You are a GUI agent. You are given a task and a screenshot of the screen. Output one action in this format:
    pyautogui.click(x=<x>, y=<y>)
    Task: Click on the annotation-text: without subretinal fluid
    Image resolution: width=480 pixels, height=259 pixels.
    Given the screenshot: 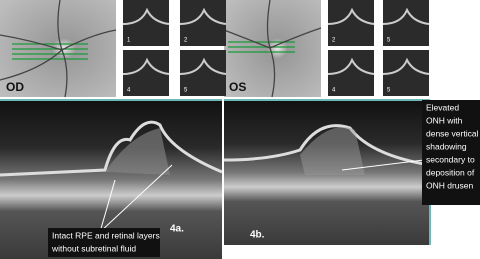 What is the action you would take?
    pyautogui.click(x=93, y=248)
    